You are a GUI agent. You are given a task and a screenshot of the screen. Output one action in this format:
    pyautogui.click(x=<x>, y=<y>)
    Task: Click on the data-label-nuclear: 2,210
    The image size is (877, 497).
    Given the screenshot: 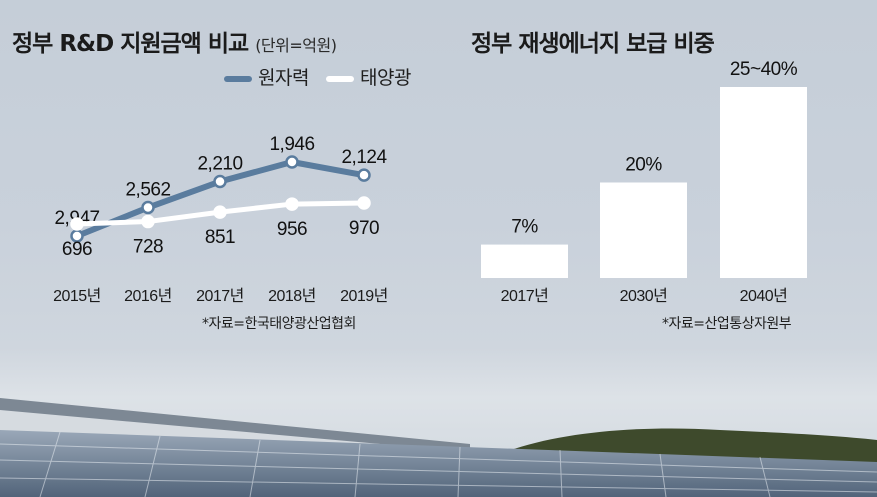 What is the action you would take?
    pyautogui.click(x=219, y=164)
    